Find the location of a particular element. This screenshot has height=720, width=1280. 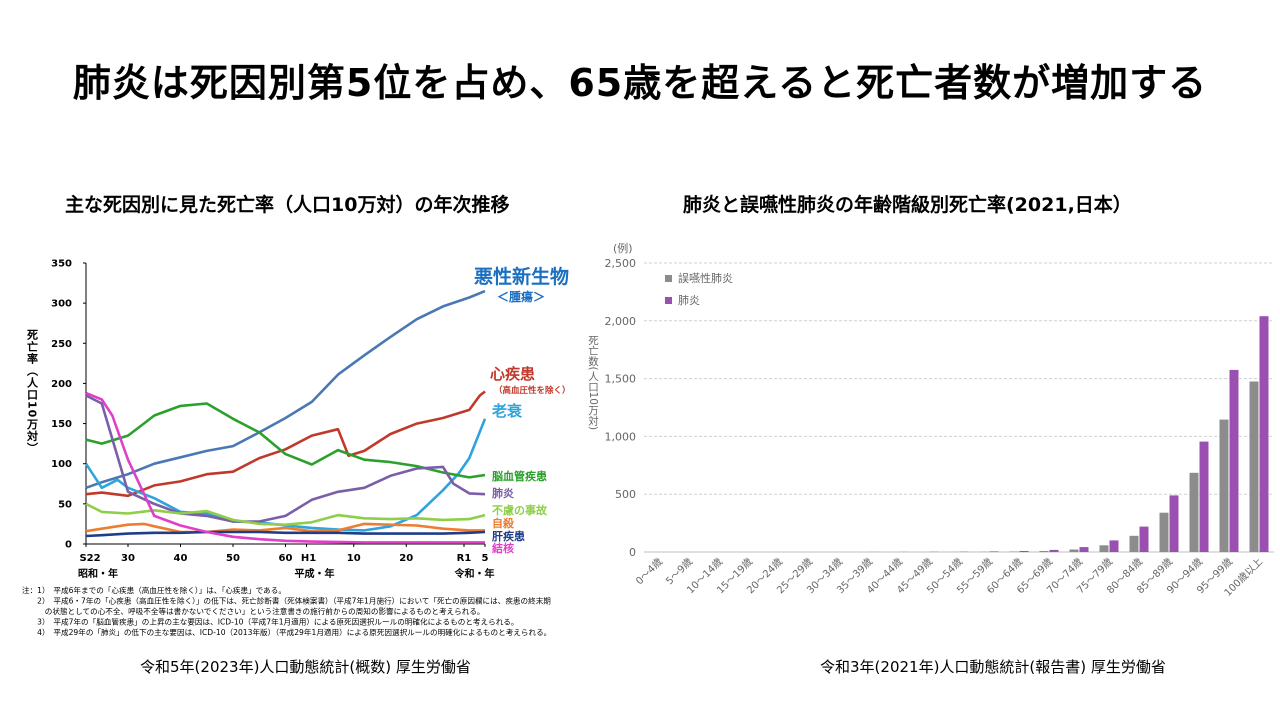

y-tick-label: 200 is located at coordinates (61, 384).